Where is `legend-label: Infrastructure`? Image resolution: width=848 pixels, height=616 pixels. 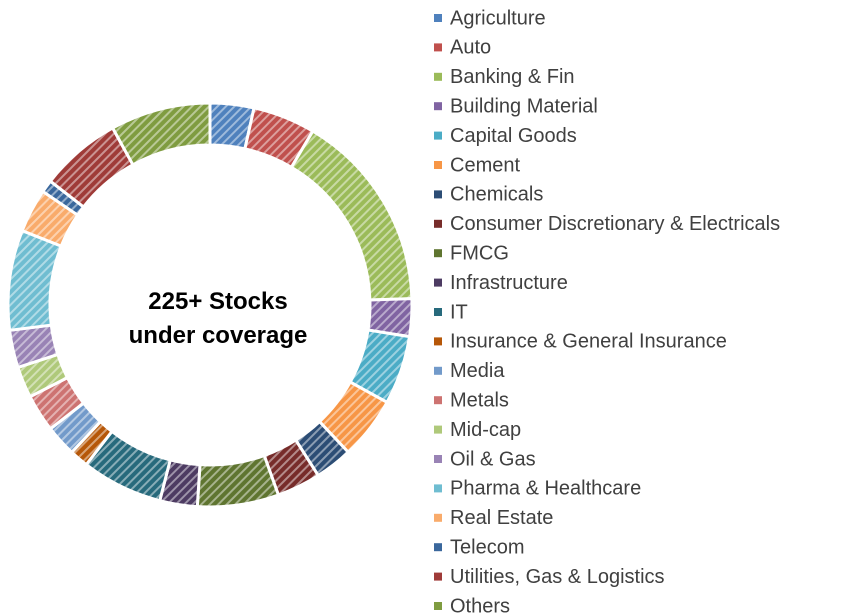 legend-label: Infrastructure is located at coordinates (509, 283).